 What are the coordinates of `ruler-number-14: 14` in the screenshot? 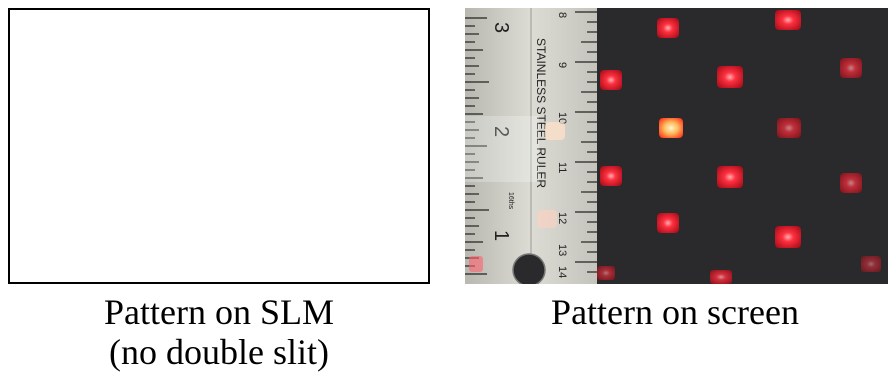 It's located at (562, 272).